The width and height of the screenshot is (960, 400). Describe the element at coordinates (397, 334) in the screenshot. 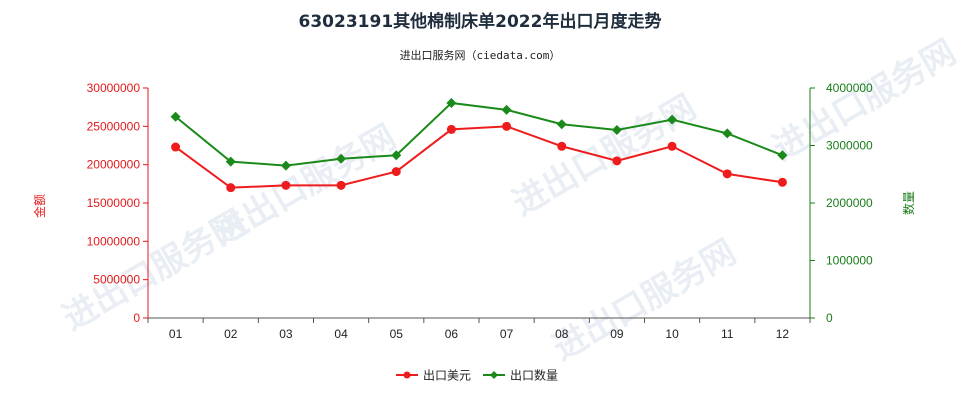

I see `x-tick-label: 05` at that location.